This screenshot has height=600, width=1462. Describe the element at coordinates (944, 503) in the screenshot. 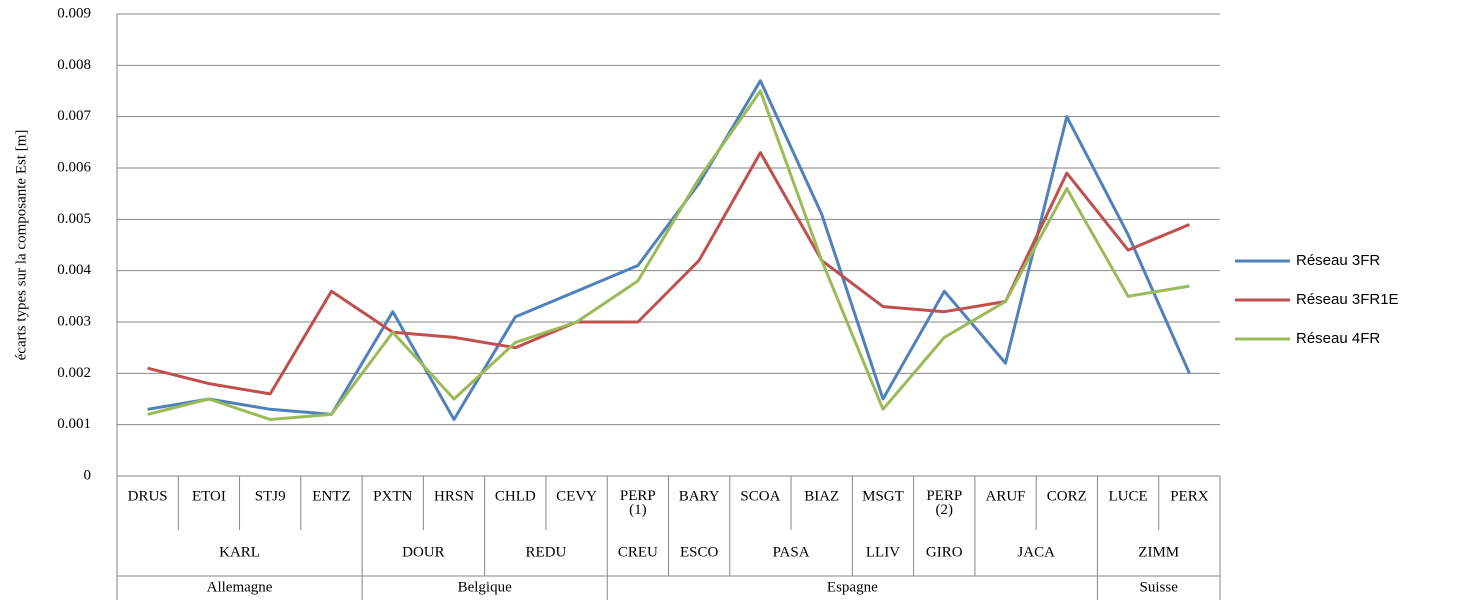

I see `x-tick-label: PERP (2)` at that location.